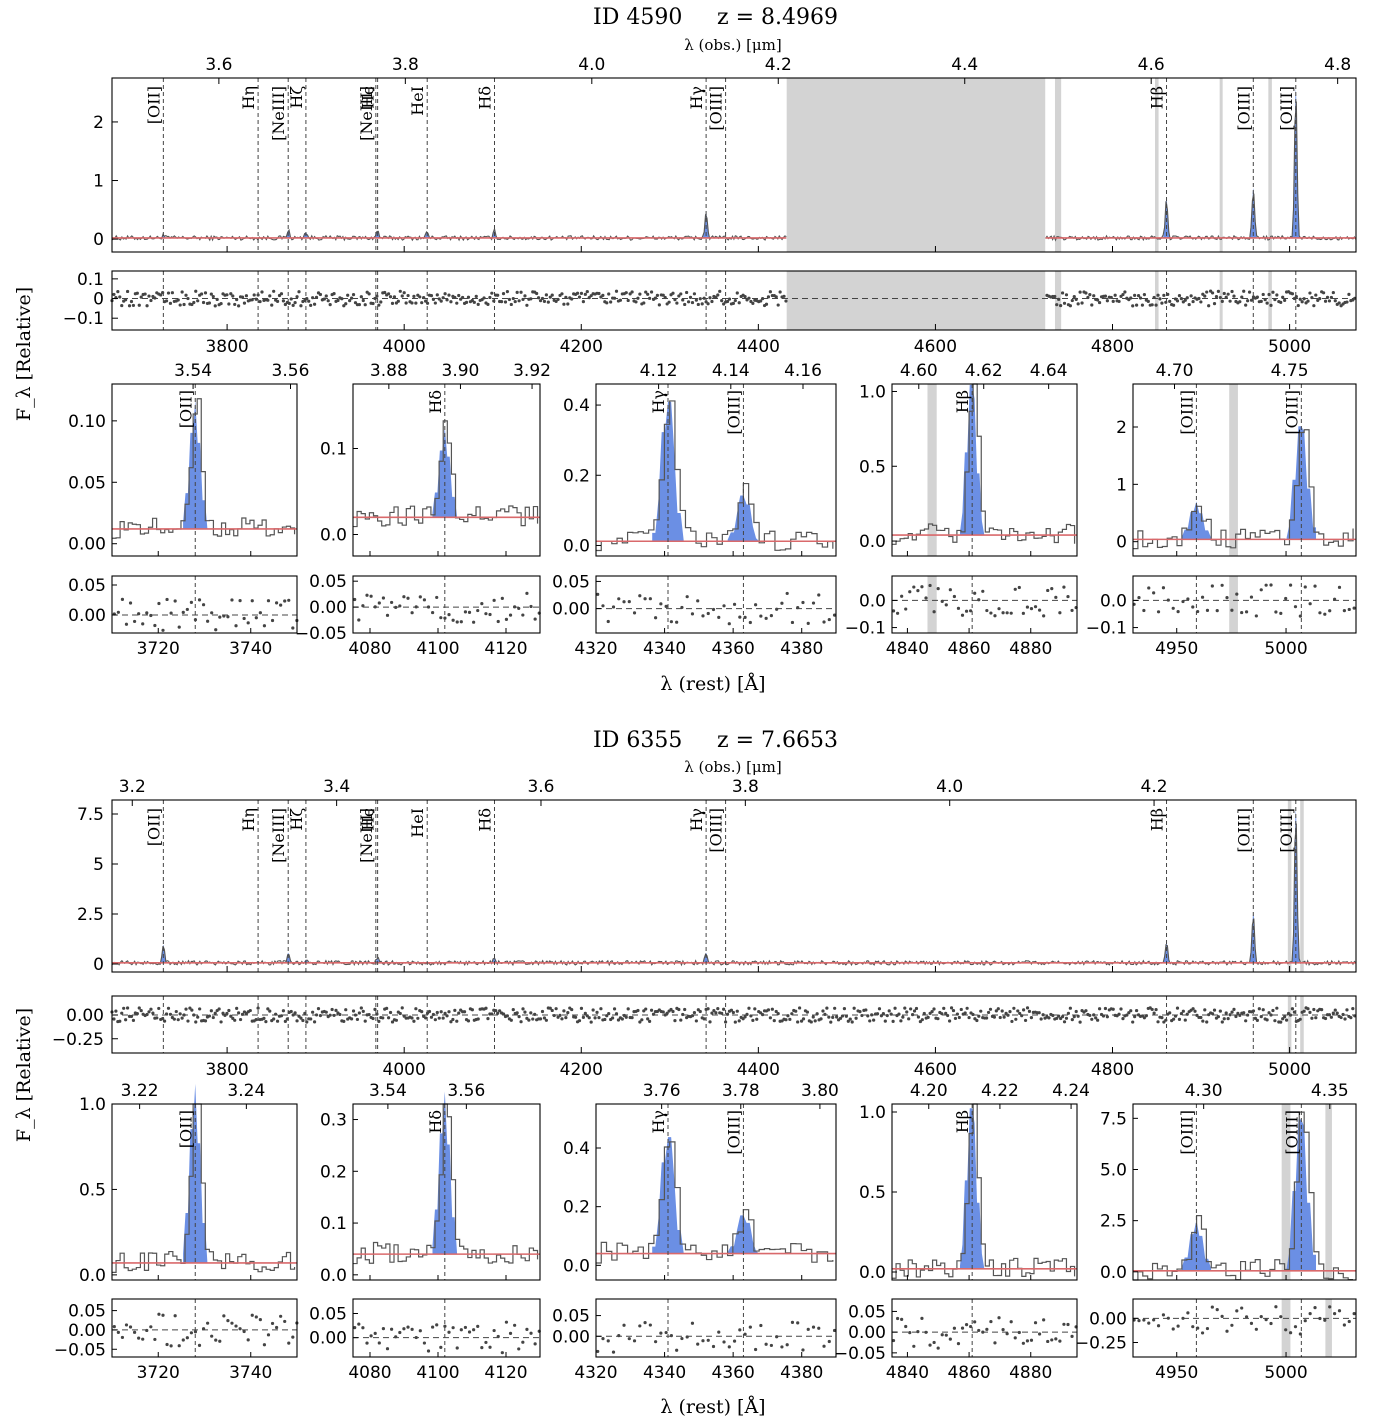 Image resolution: width=1381 pixels, height=1424 pixels. What do you see at coordinates (1244, 604) in the screenshot?
I see `zoom-residual-frame` at bounding box center [1244, 604].